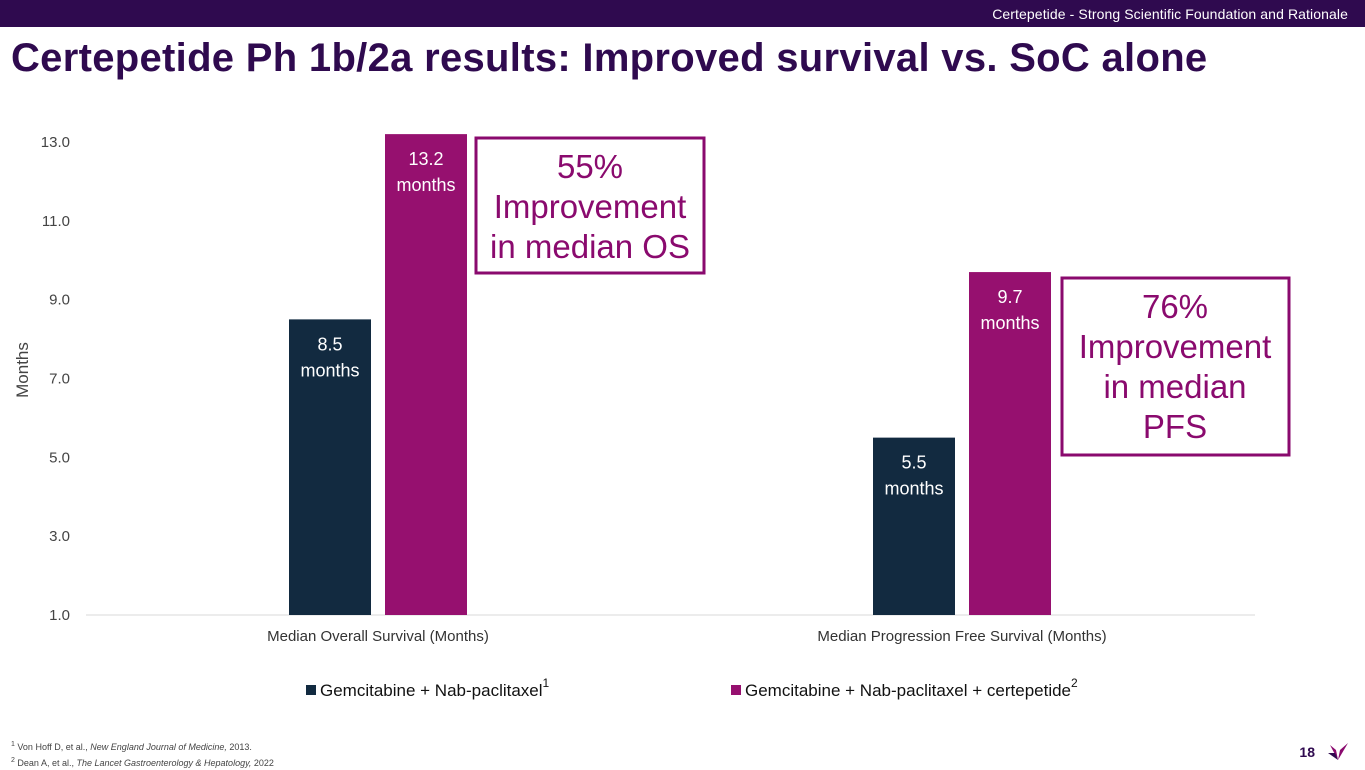 Image resolution: width=1365 pixels, height=770 pixels. What do you see at coordinates (590, 246) in the screenshot?
I see `callout-text: in median OS` at bounding box center [590, 246].